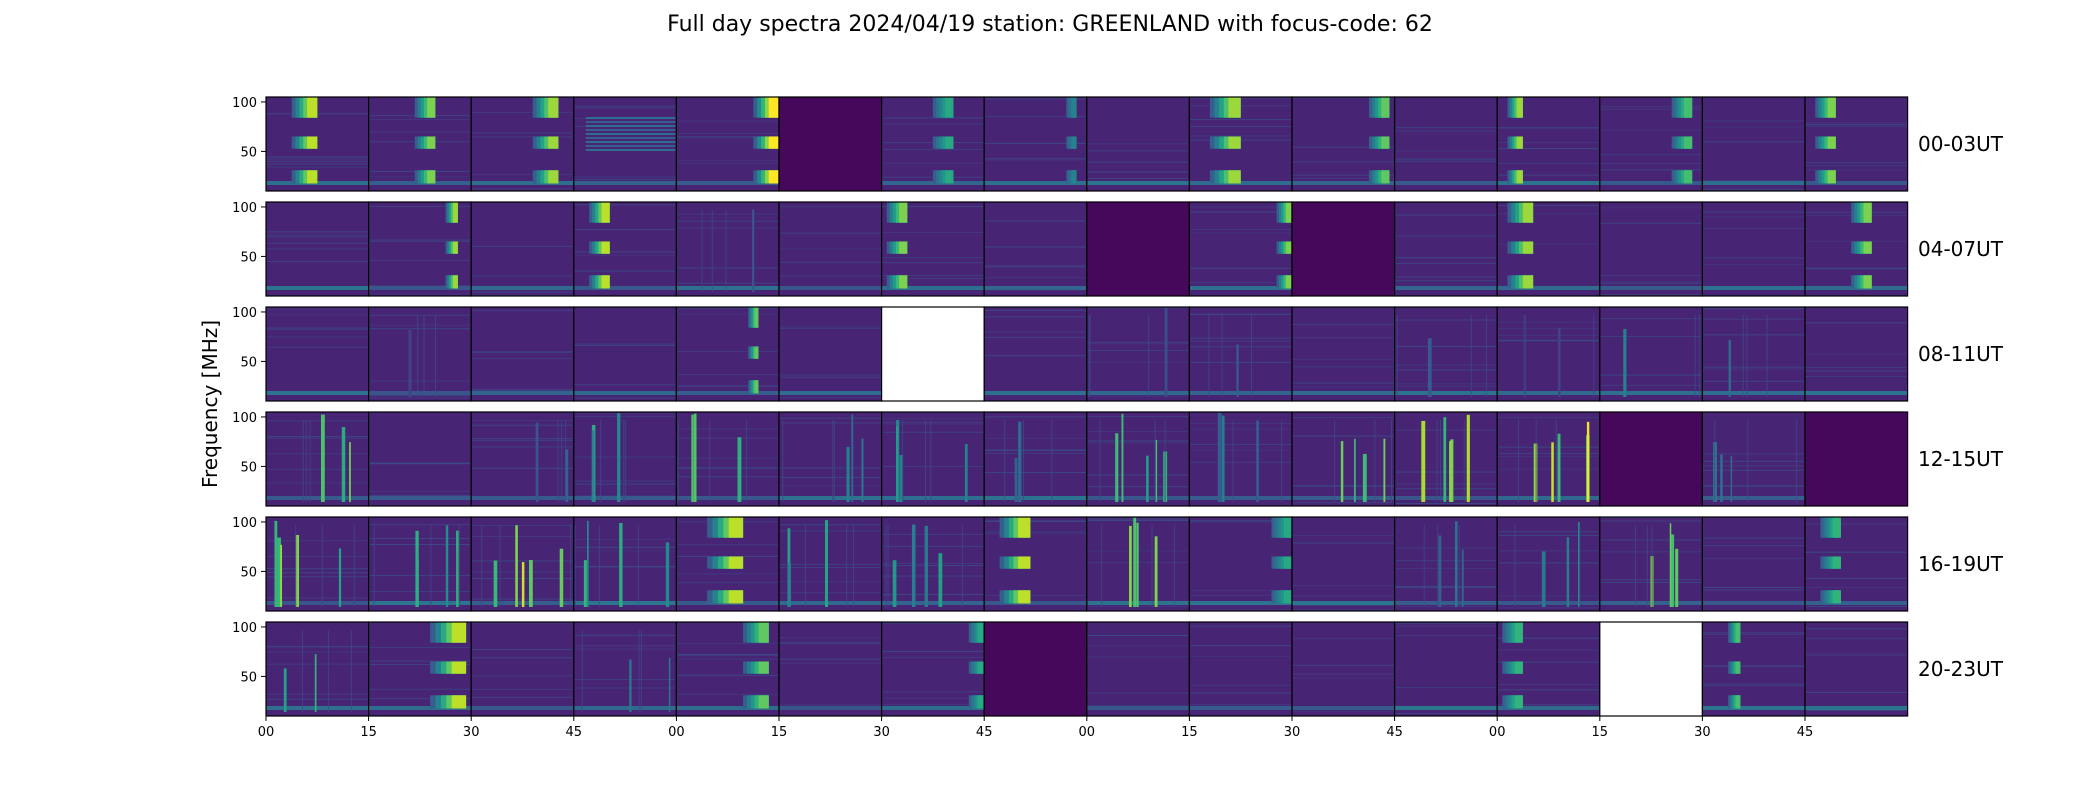 The image size is (2100, 800). Describe the element at coordinates (248, 677) in the screenshot. I see `y-tick-label: 50` at that location.